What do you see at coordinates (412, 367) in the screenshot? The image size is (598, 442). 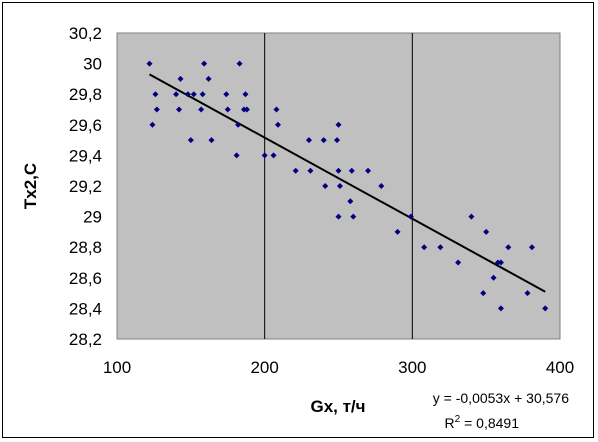 I see `x-tick-label: 300` at bounding box center [412, 367].